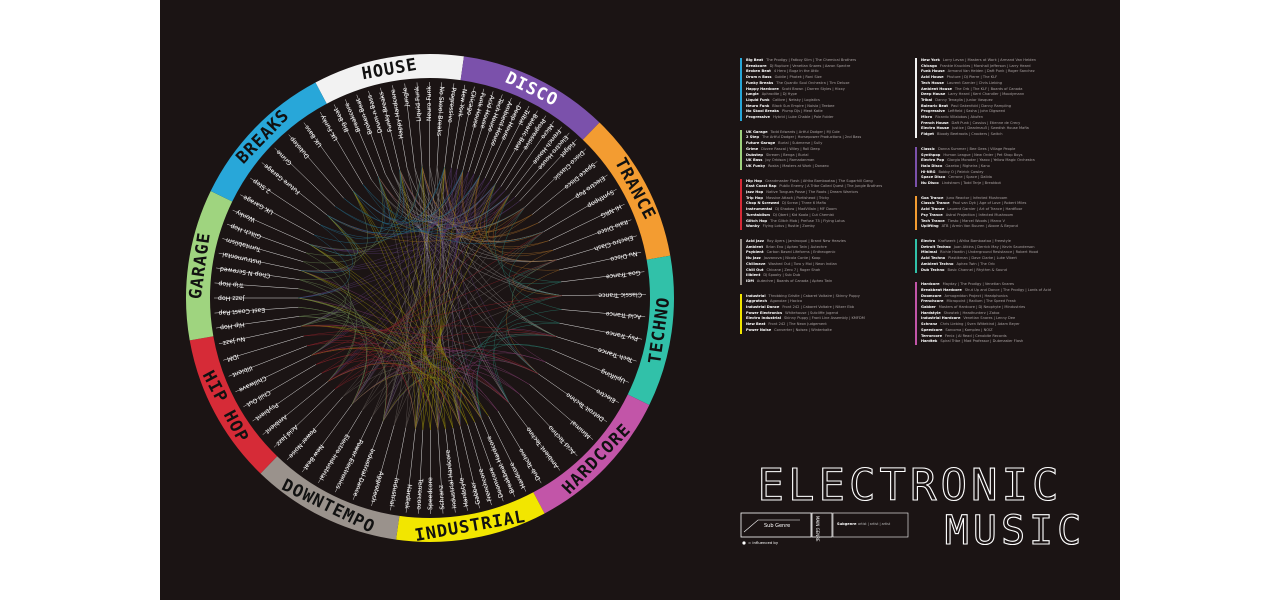 The image size is (1280, 600). Describe the element at coordinates (779, 94) in the screenshot. I see `legend-artists: Aphrodite | Dj Hype` at that location.